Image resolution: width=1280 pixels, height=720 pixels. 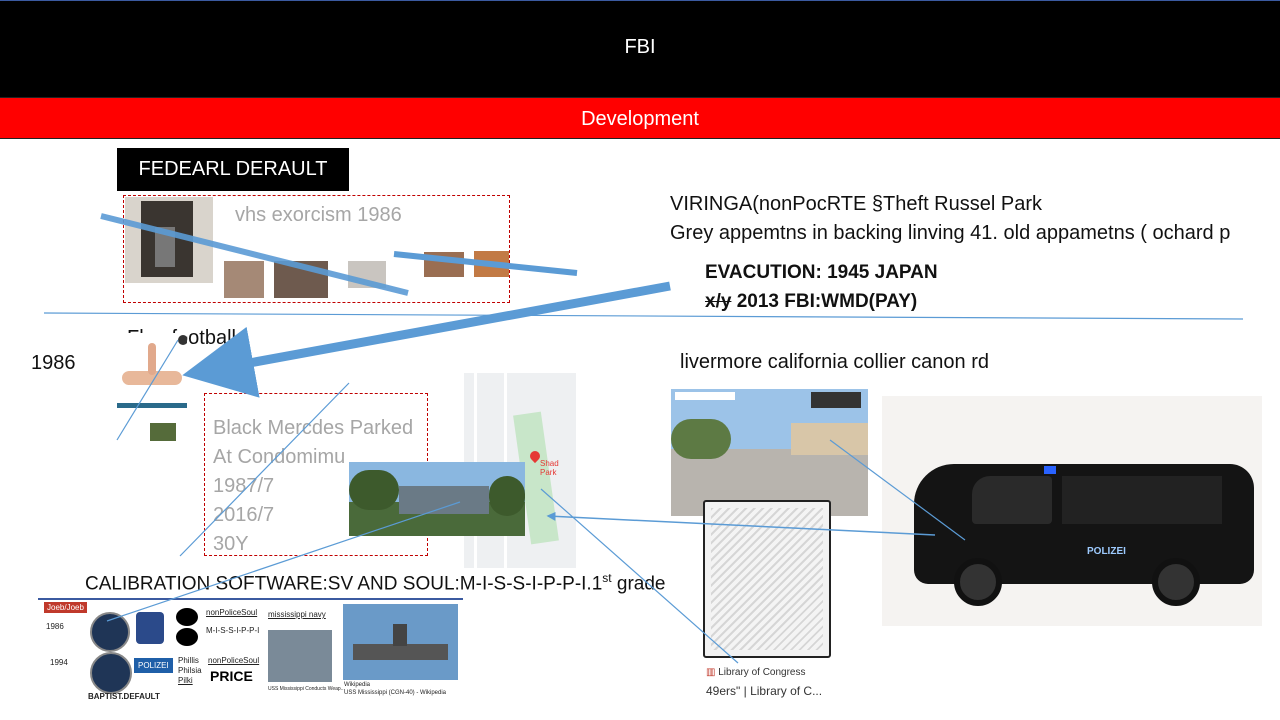 I want to click on loc-line, so click(x=639, y=576).